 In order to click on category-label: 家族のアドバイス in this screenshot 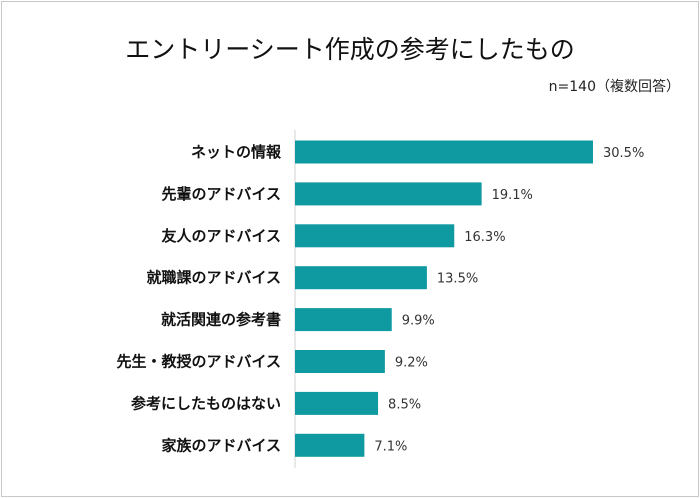, I will do `click(221, 445)`.